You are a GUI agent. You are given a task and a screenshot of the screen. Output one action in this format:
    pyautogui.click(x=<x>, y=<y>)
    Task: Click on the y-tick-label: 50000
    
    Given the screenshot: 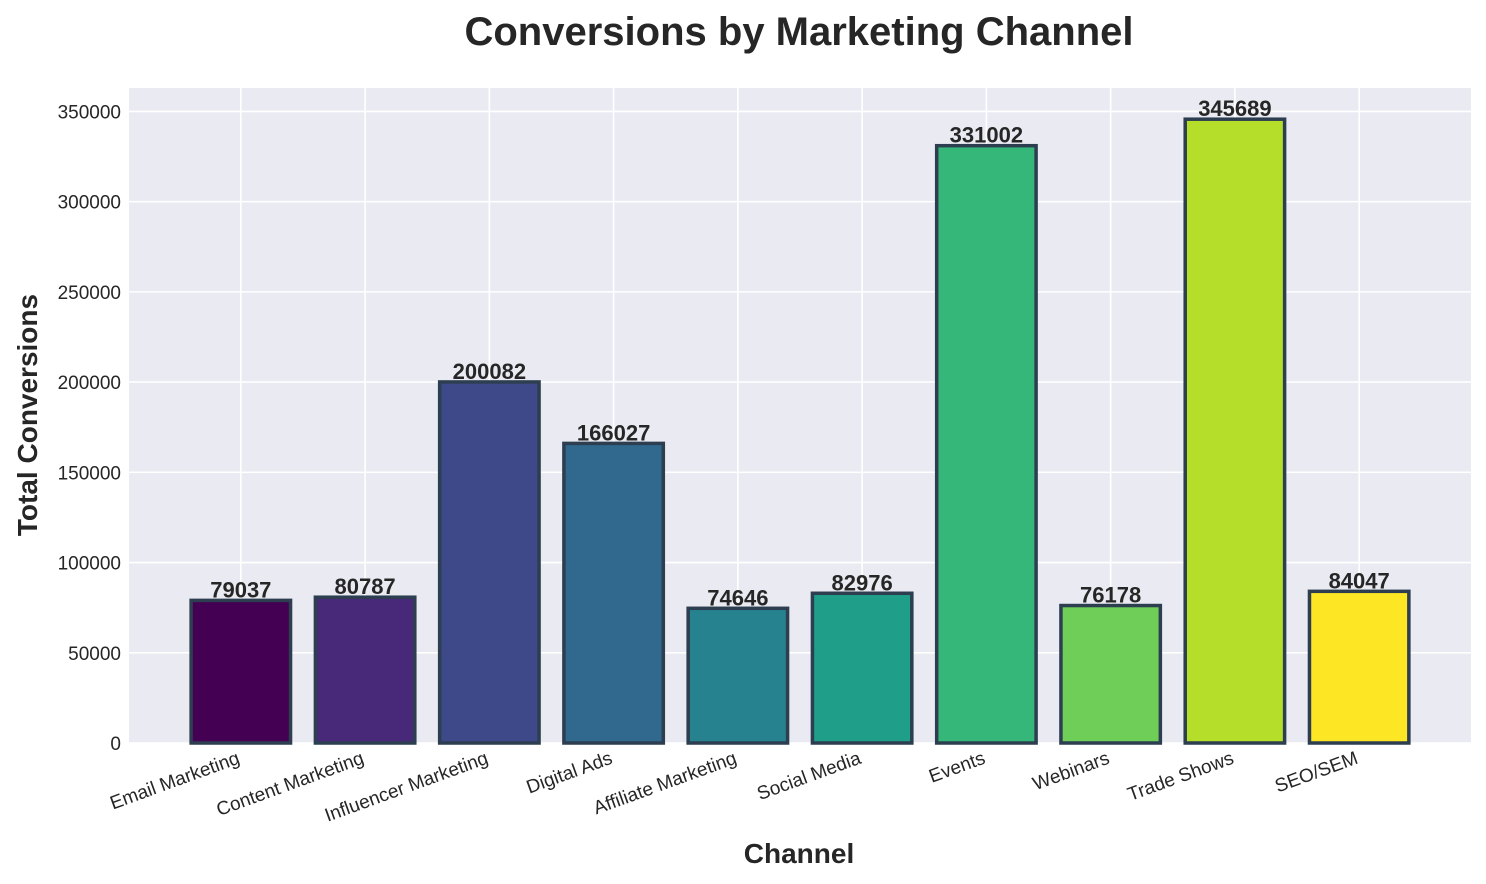 What is the action you would take?
    pyautogui.click(x=94, y=654)
    